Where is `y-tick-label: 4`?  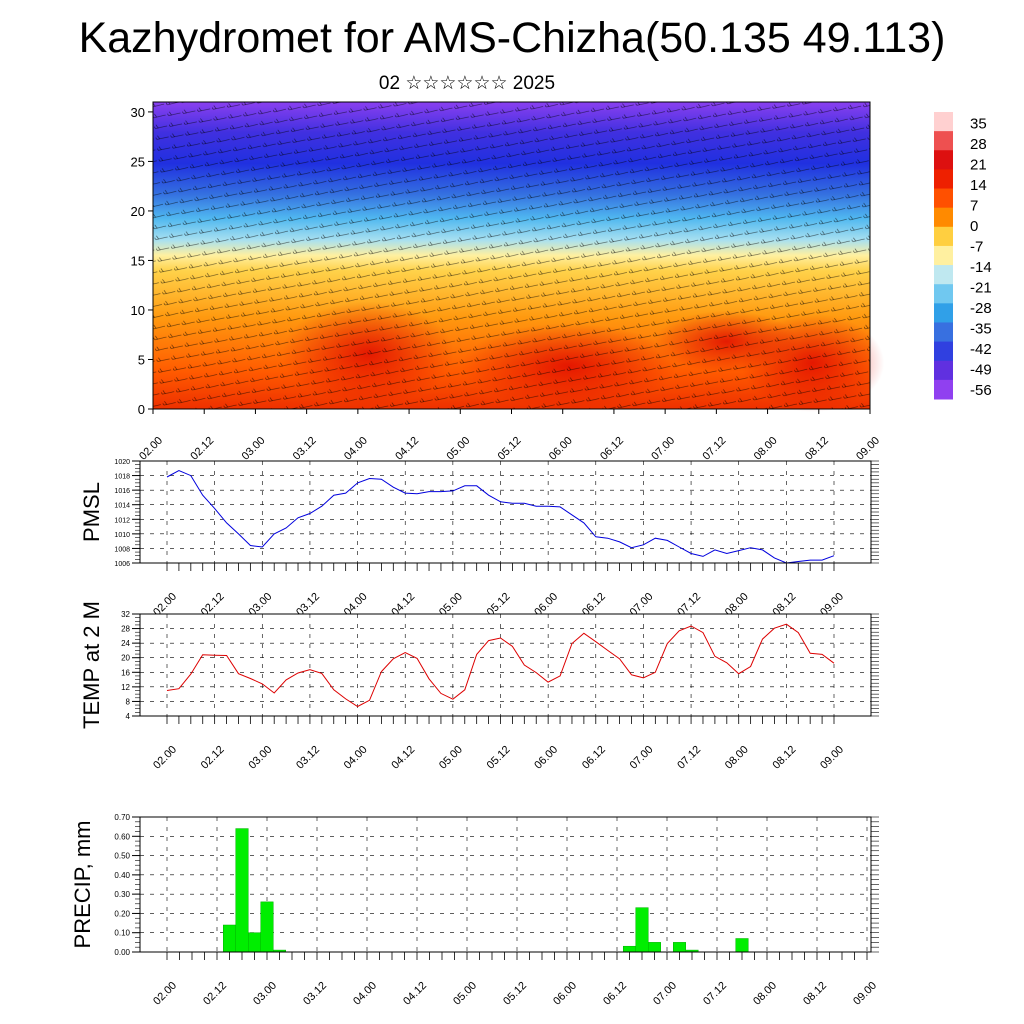 y-tick-label: 4 is located at coordinates (128, 716).